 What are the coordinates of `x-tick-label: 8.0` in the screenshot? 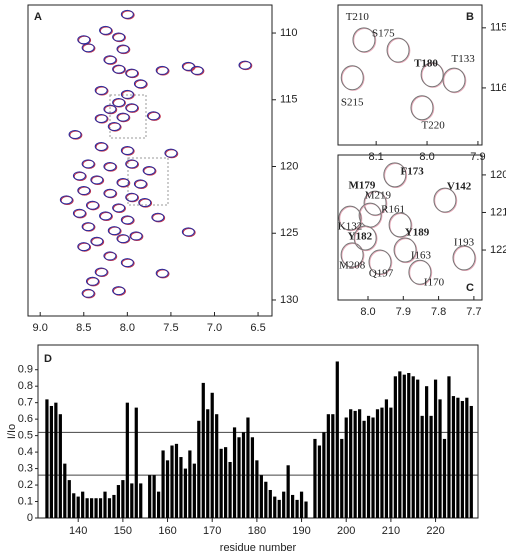 It's located at (426, 157).